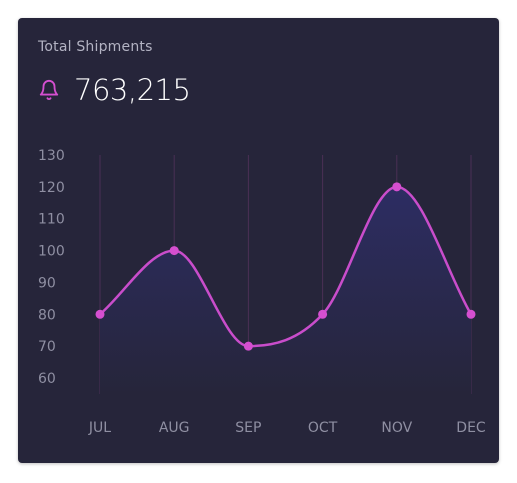  Describe the element at coordinates (99, 428) in the screenshot. I see `x-tick-label: JUL` at that location.